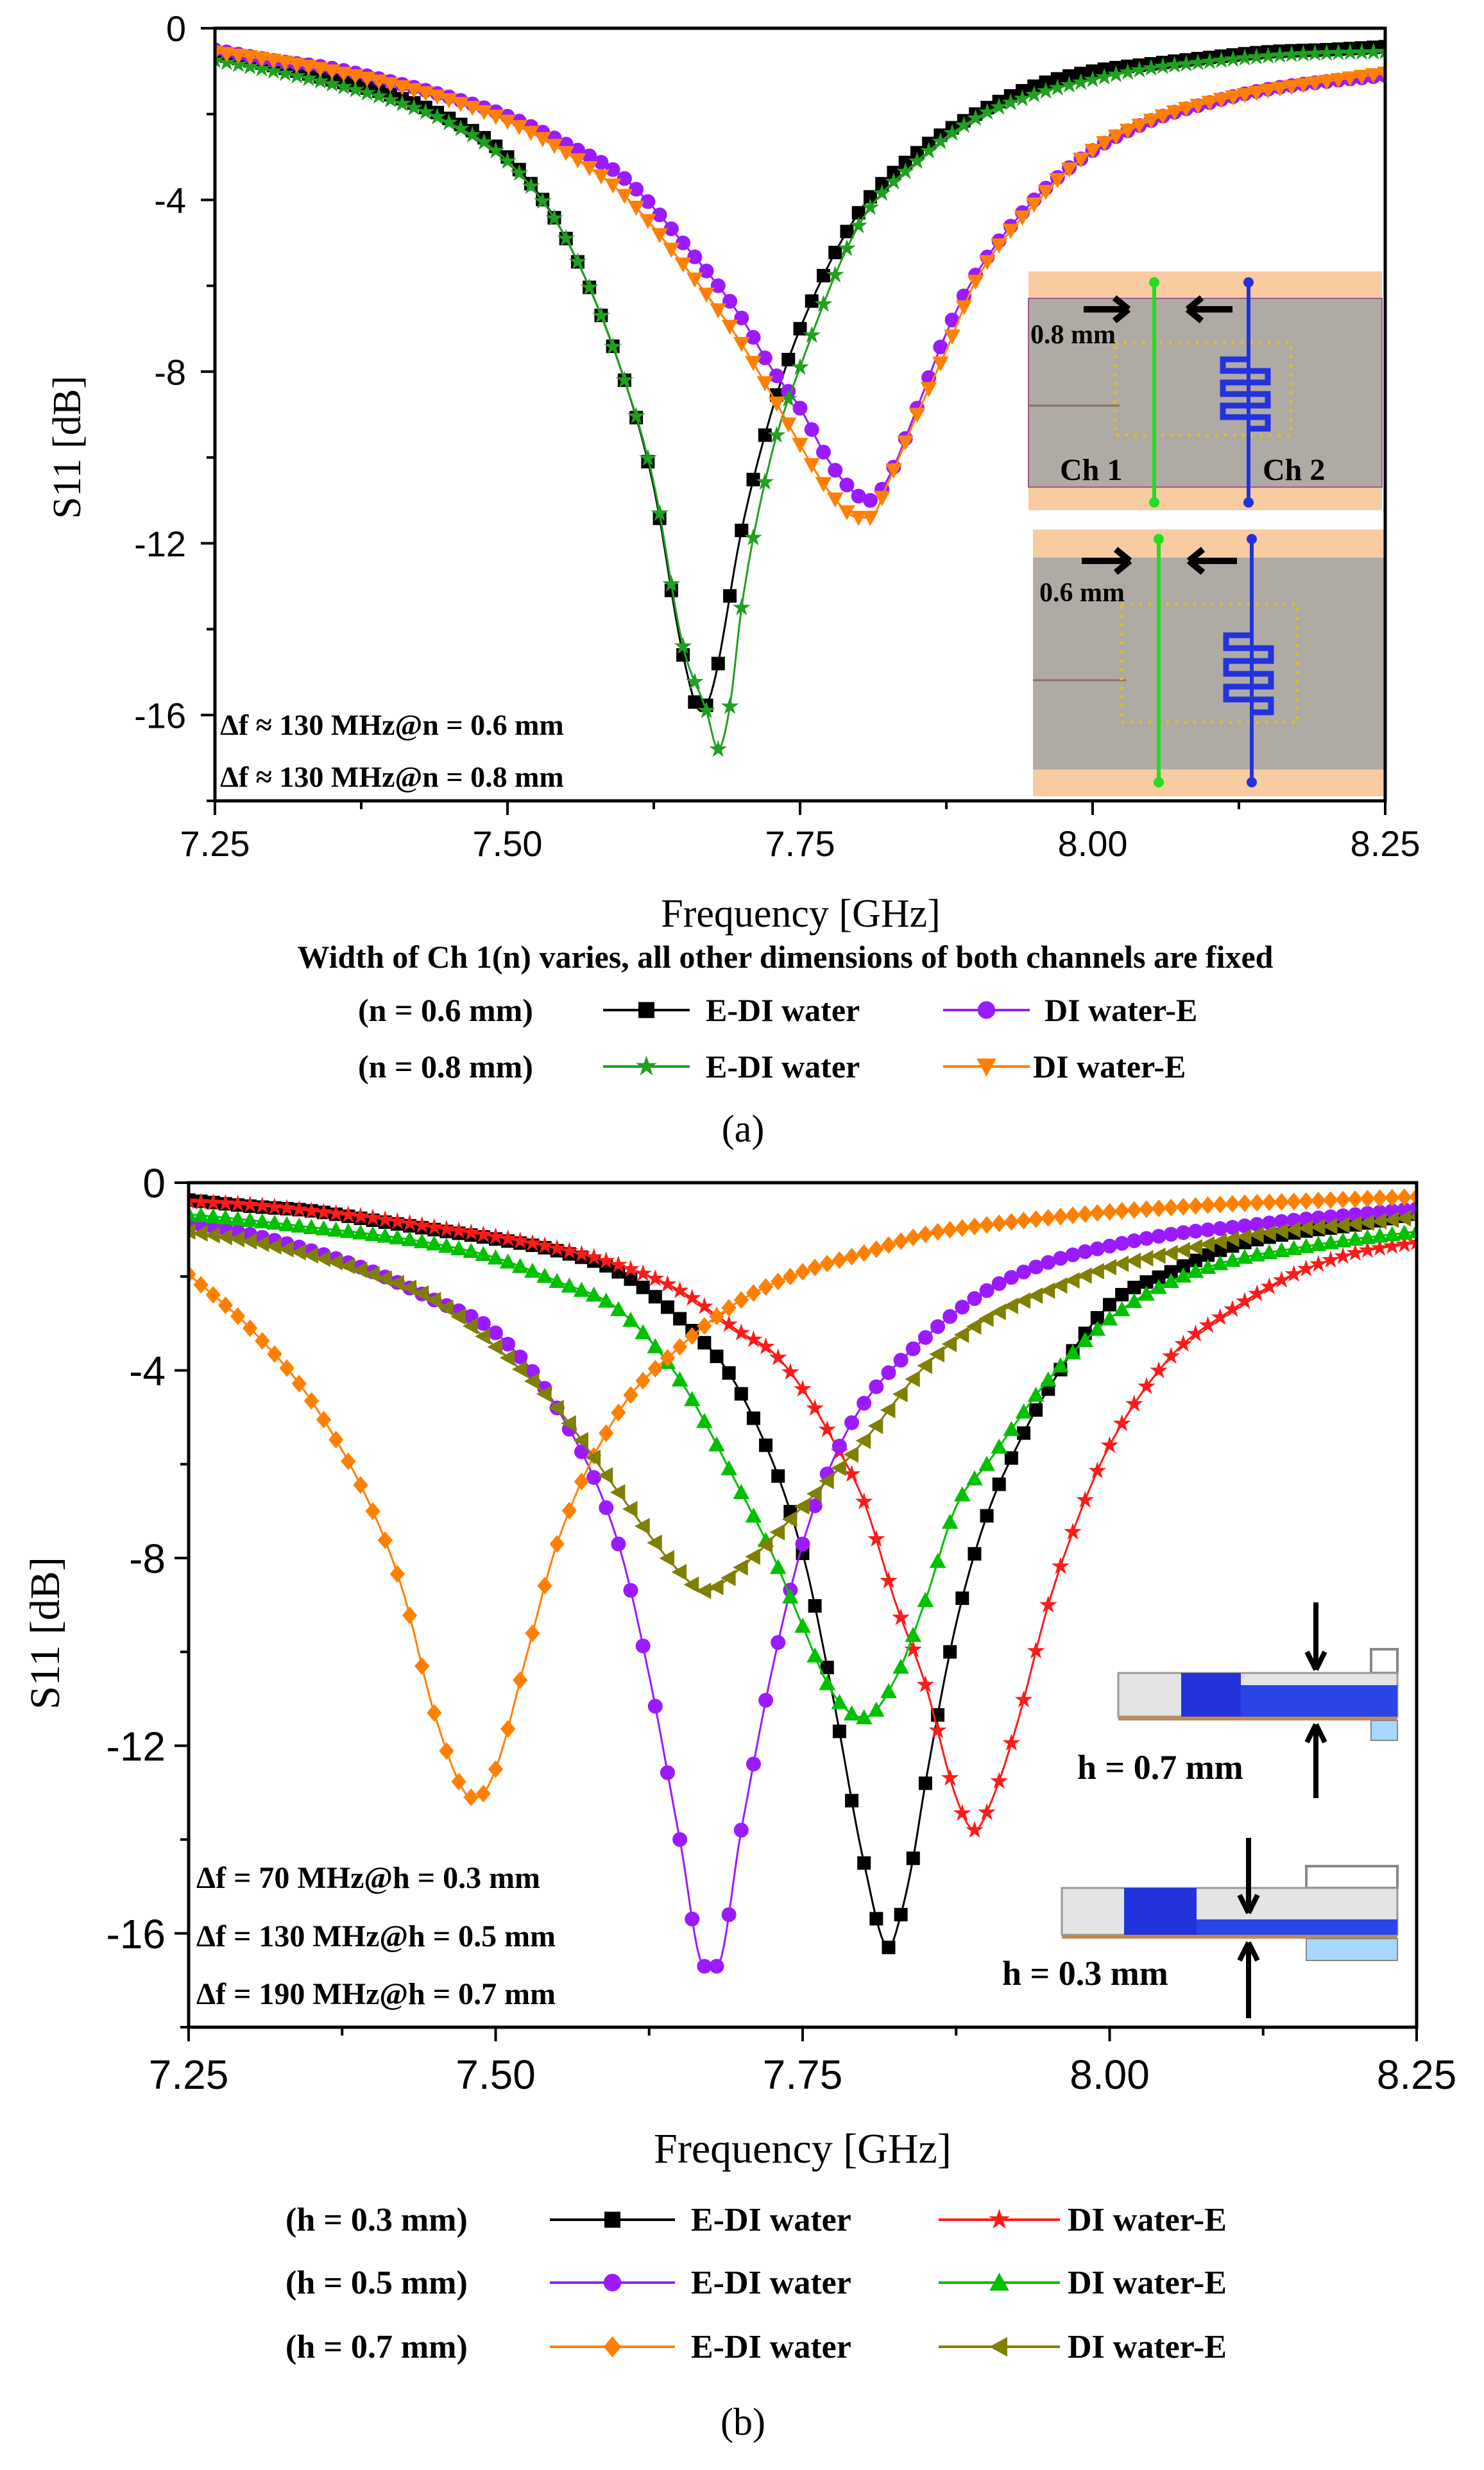 This screenshot has width=1484, height=2470. Describe the element at coordinates (137, 1934) in the screenshot. I see `y-tick-label: -16` at that location.